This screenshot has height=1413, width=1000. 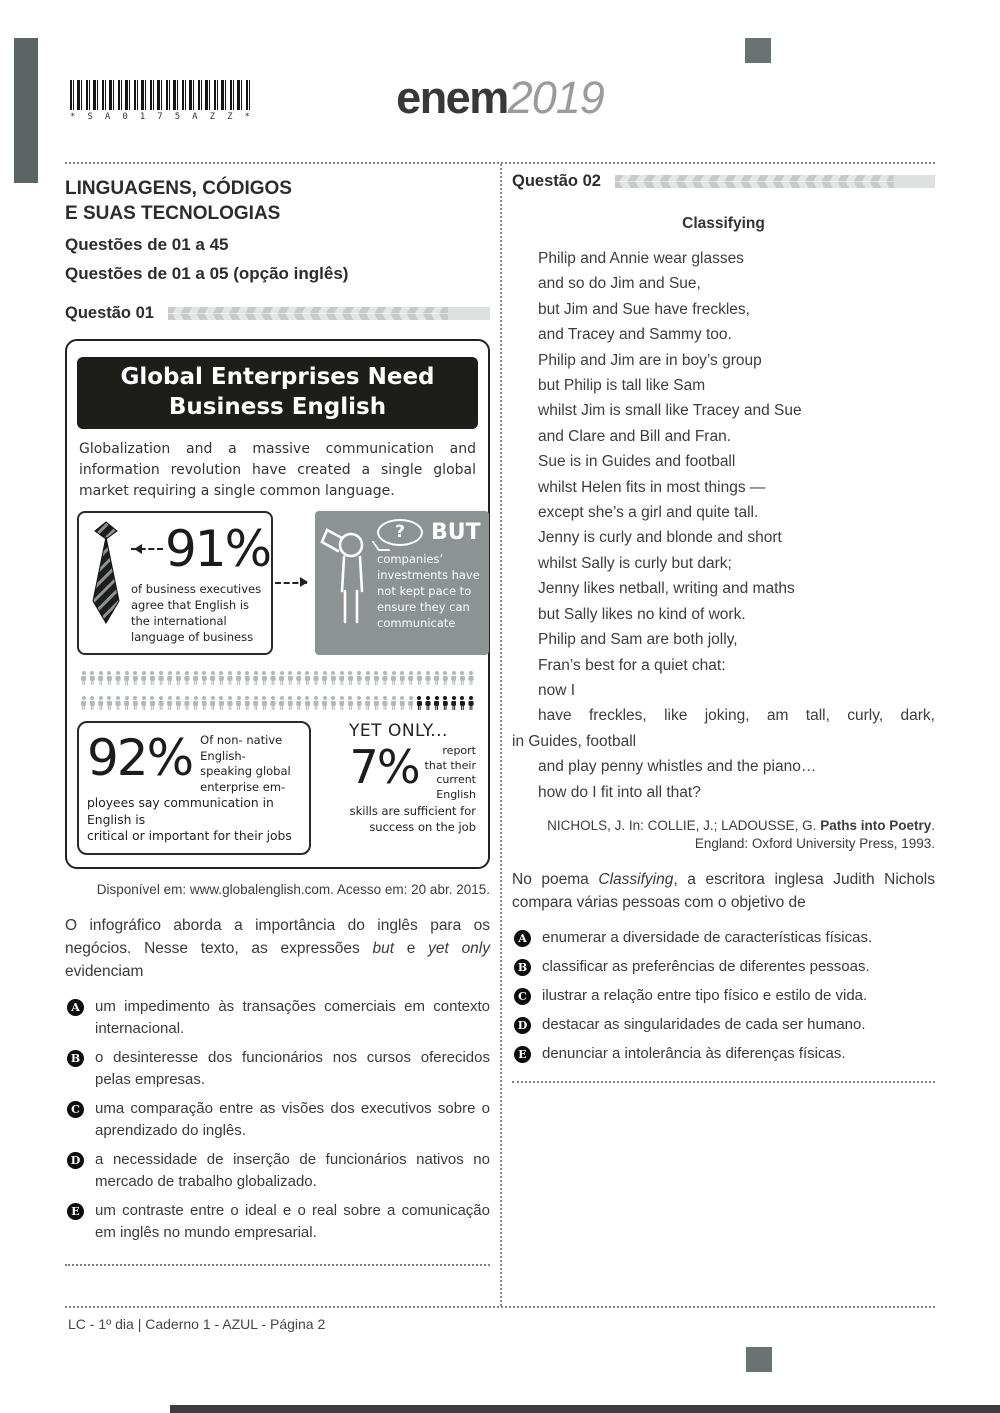 What do you see at coordinates (648, 513) in the screenshot?
I see `poem-line: except she’s a girl and quite tall.` at bounding box center [648, 513].